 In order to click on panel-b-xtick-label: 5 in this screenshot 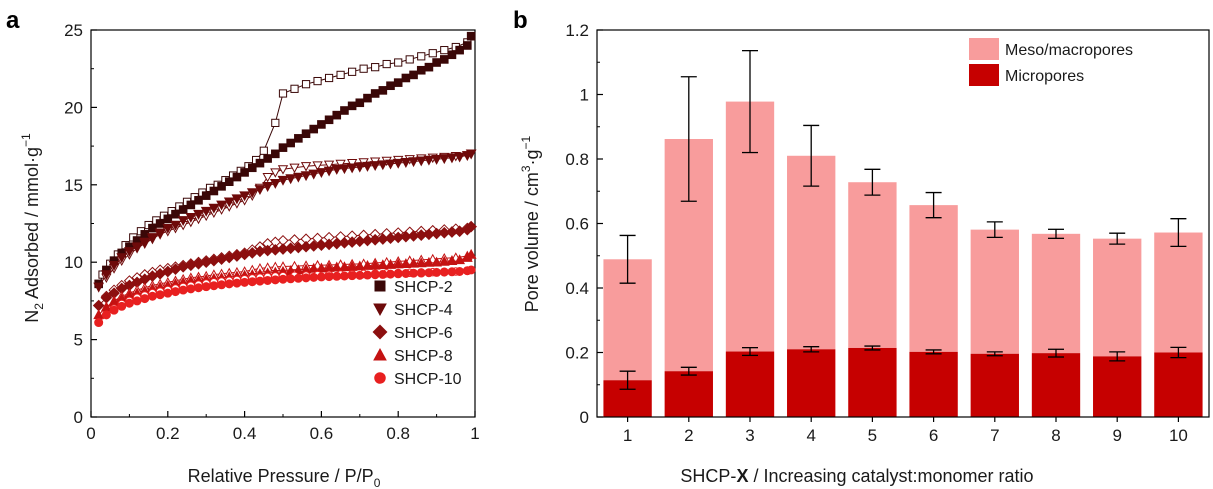, I will do `click(872, 435)`.